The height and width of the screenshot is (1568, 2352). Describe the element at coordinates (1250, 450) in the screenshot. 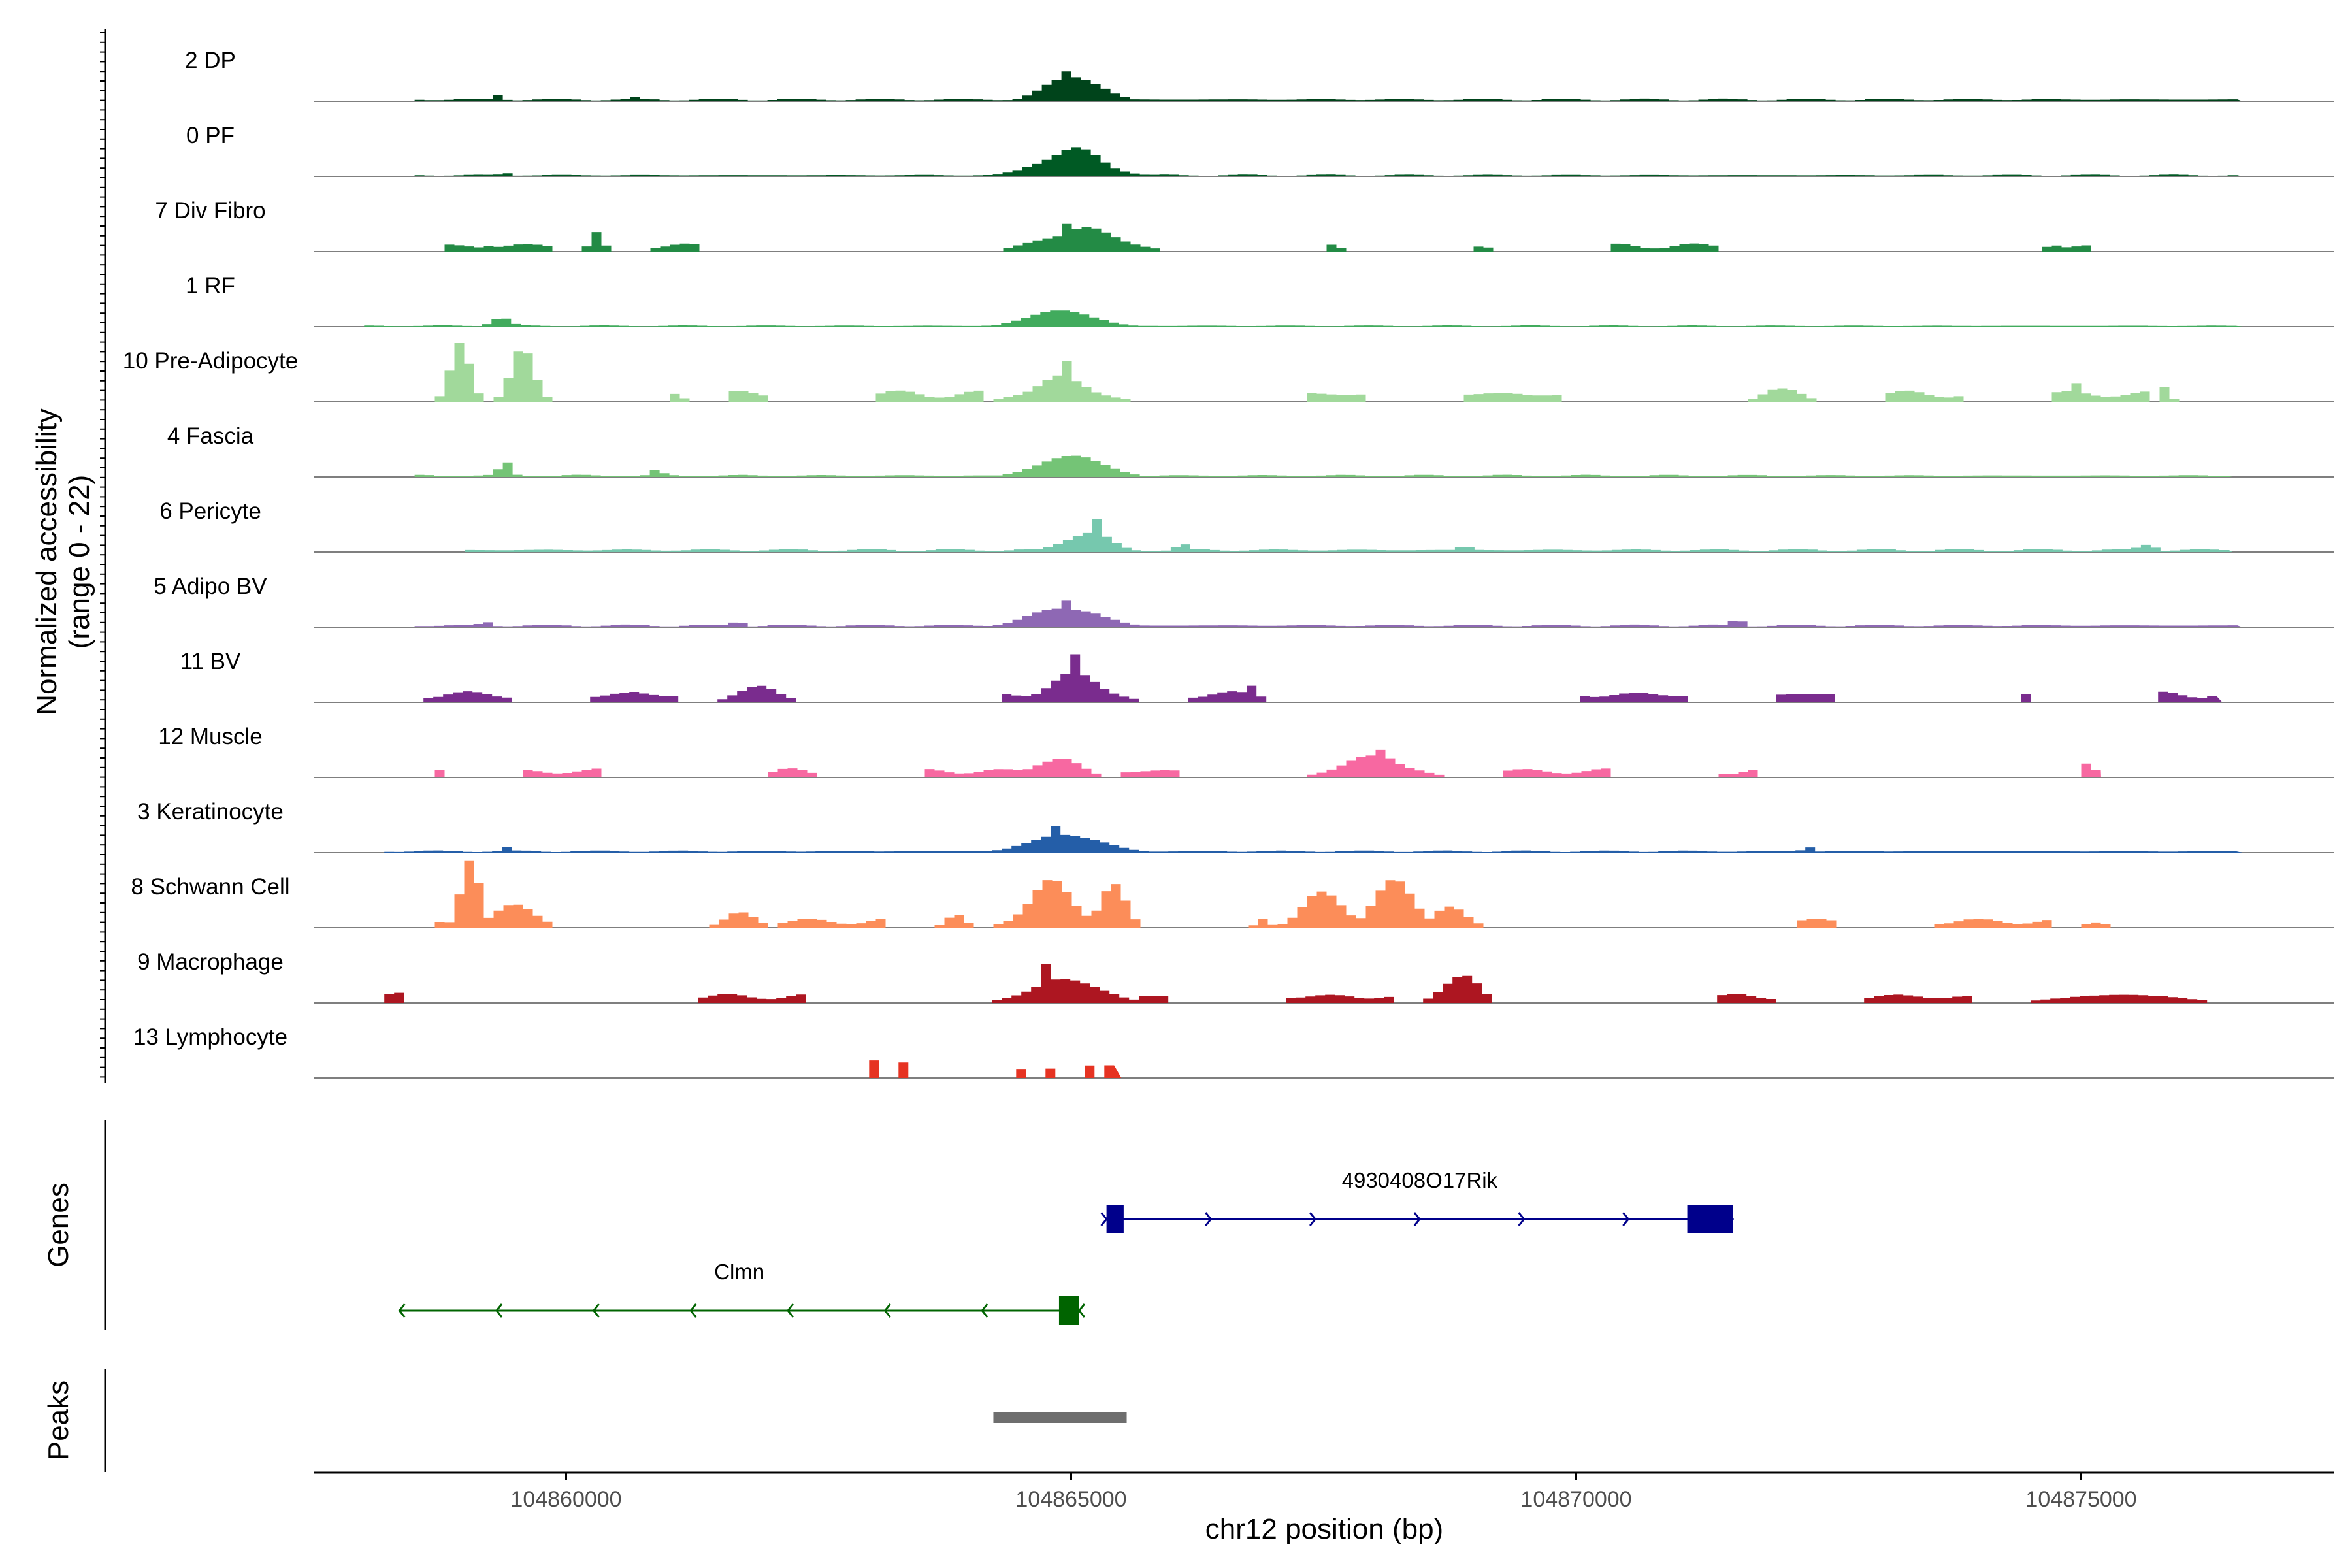

I see `track-6: 4 Fascia` at that location.